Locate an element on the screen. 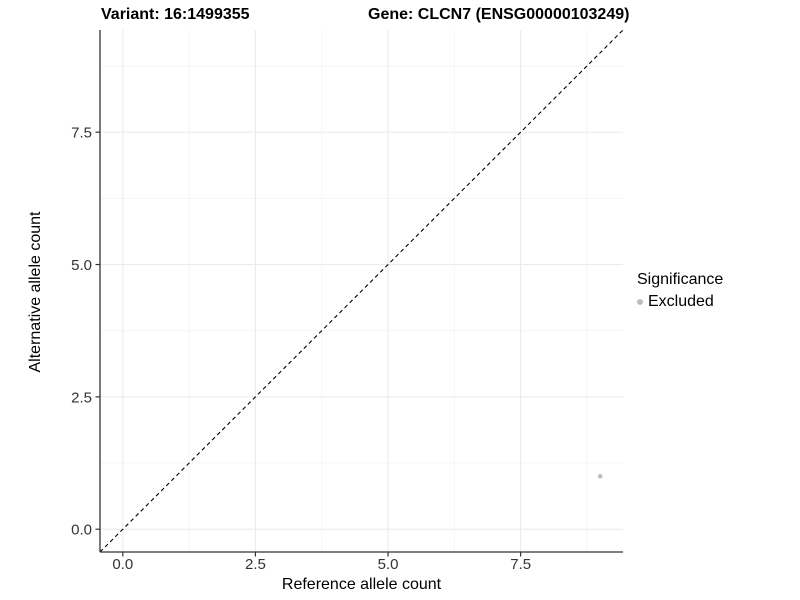 The width and height of the screenshot is (800, 600). y-tick-label: 2.5 is located at coordinates (81, 397).